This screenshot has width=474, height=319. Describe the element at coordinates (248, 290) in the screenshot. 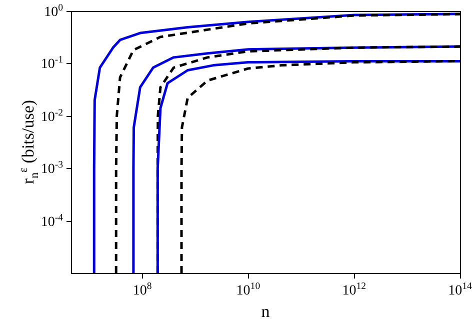

I see `x-tick-label: 10$^{10}$` at that location.